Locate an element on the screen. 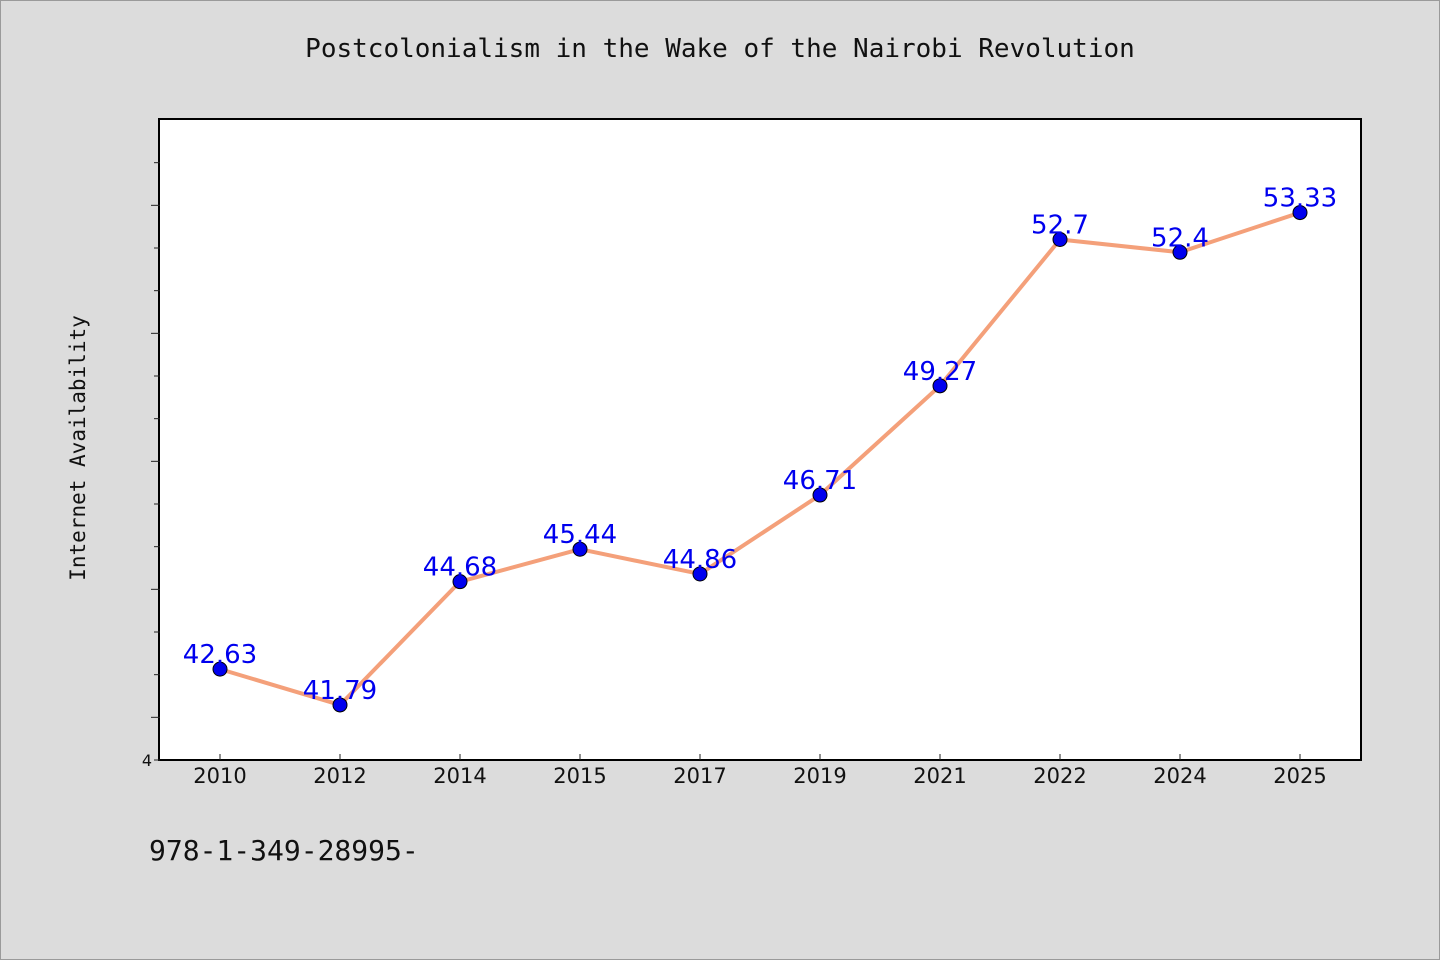 This screenshot has height=960, width=1440. data-label-9: 53.33 is located at coordinates (1300, 199).